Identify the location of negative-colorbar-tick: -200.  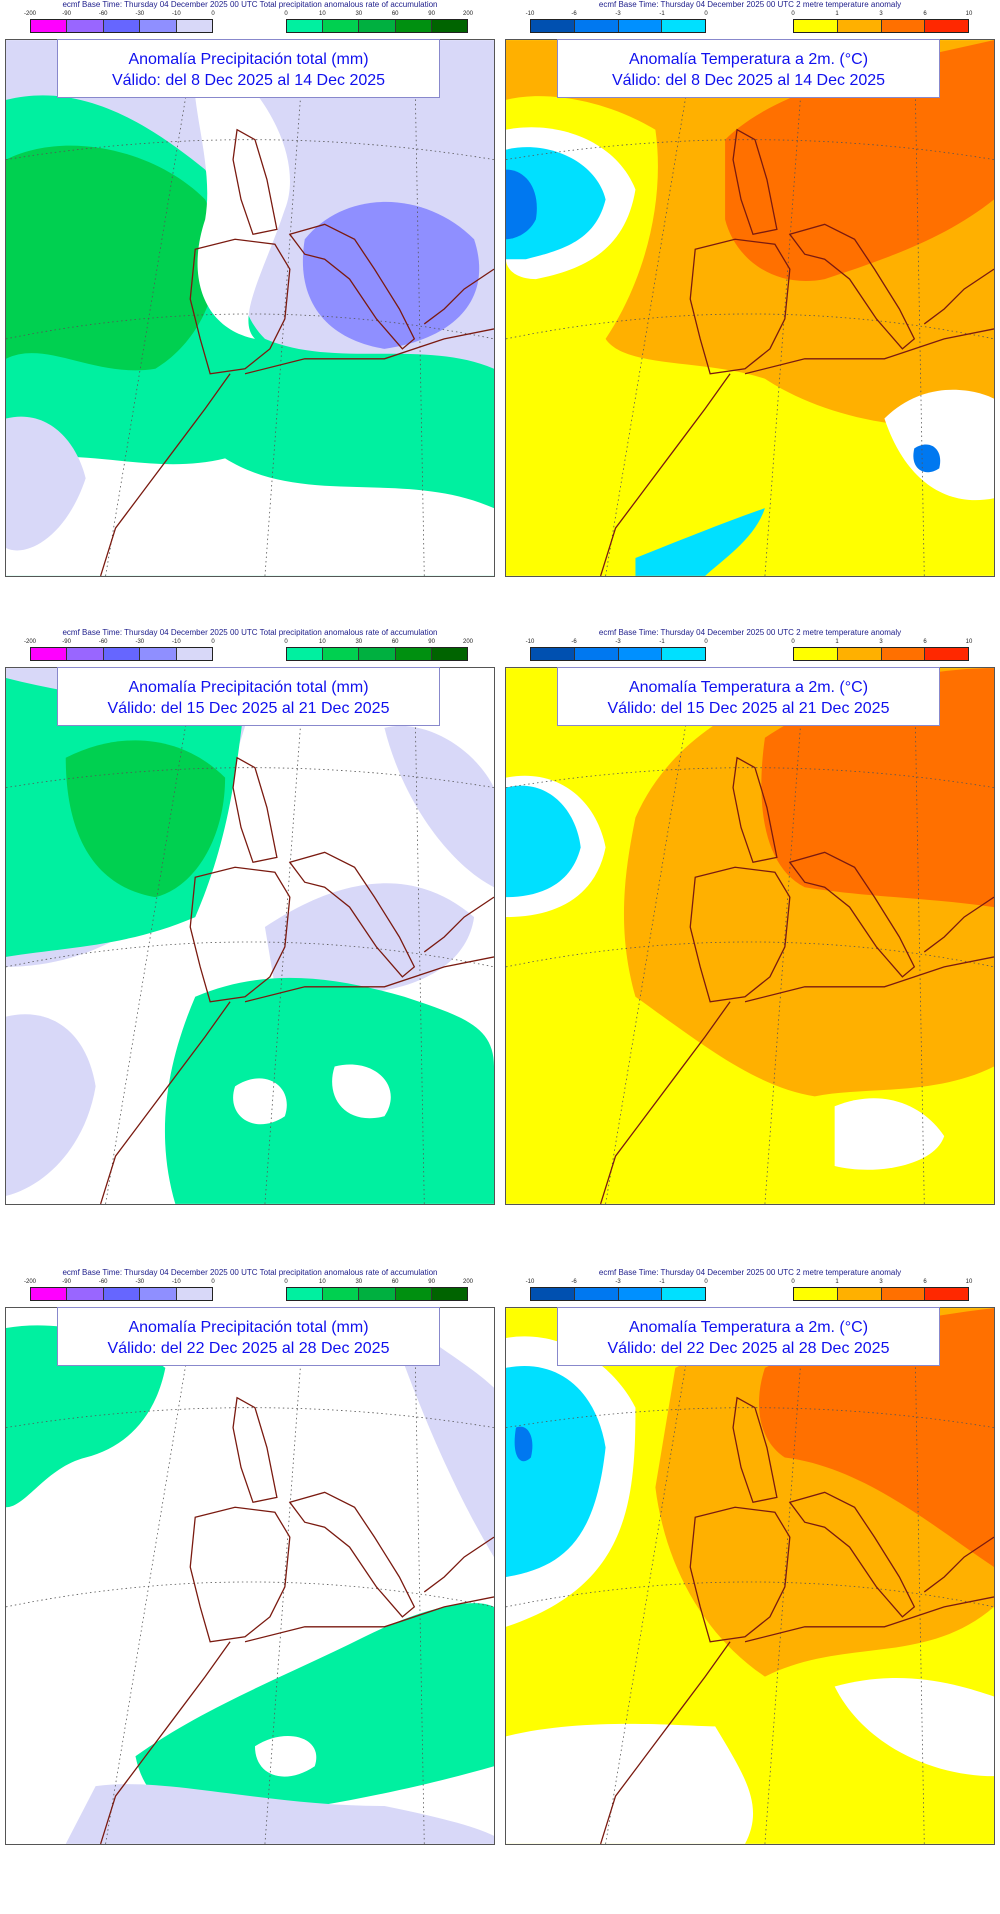
(30, 642).